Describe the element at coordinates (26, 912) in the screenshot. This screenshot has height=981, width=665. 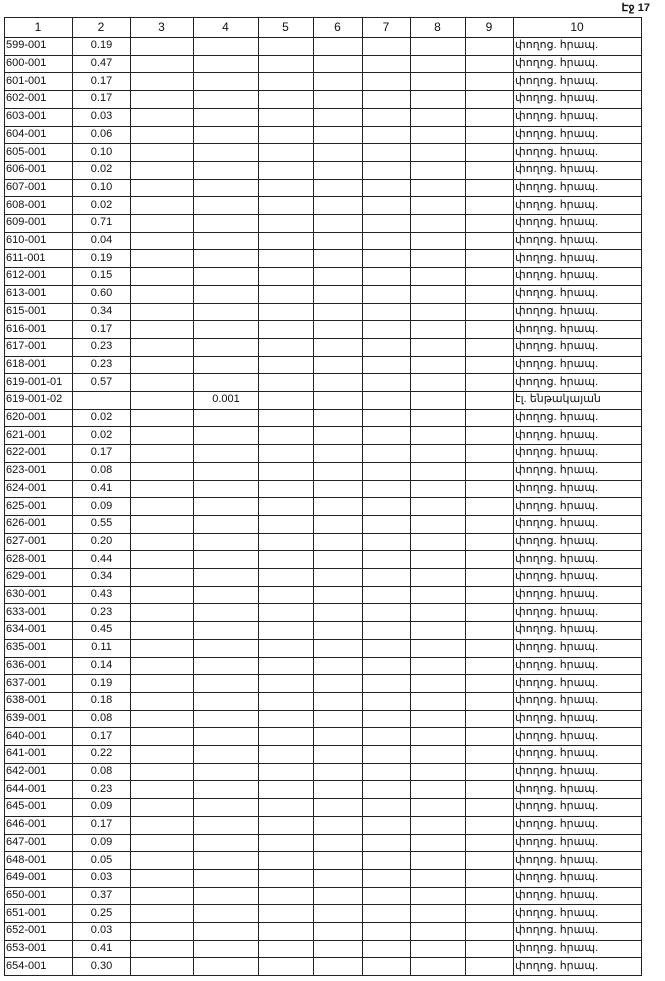
I see `parcel-id: 651-001` at that location.